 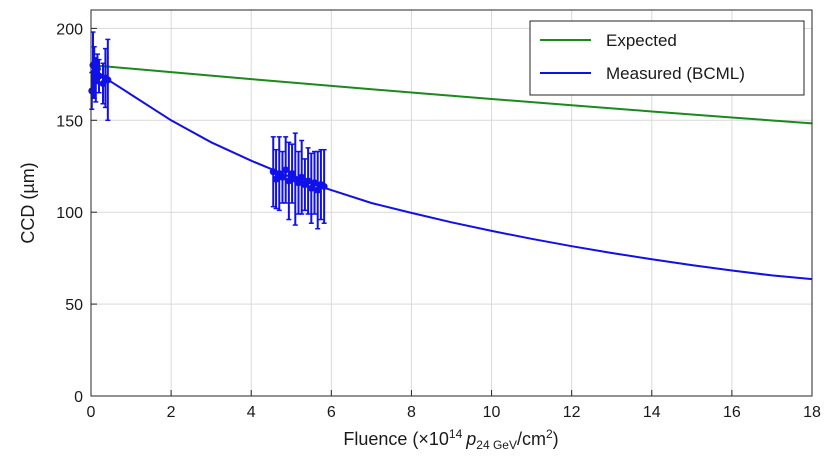 I want to click on x-axis-label: Fluence (×1014 p24 GeV/cm2), so click(x=450, y=439).